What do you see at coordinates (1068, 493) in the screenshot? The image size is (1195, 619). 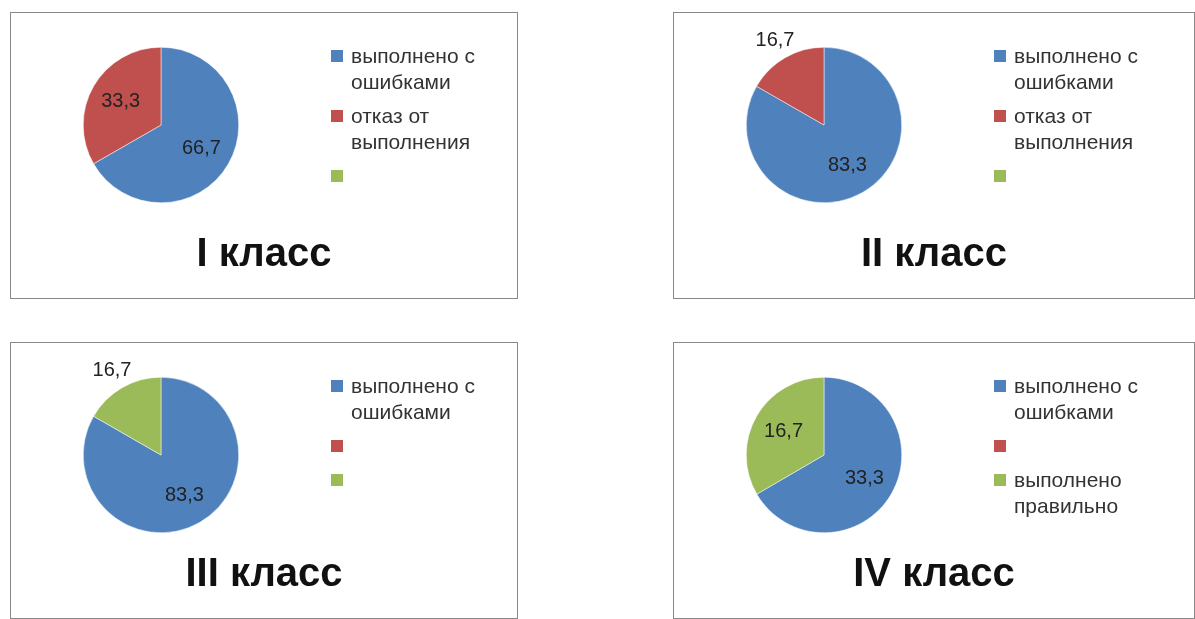 I see `legend-label: выполнено правильно` at bounding box center [1068, 493].